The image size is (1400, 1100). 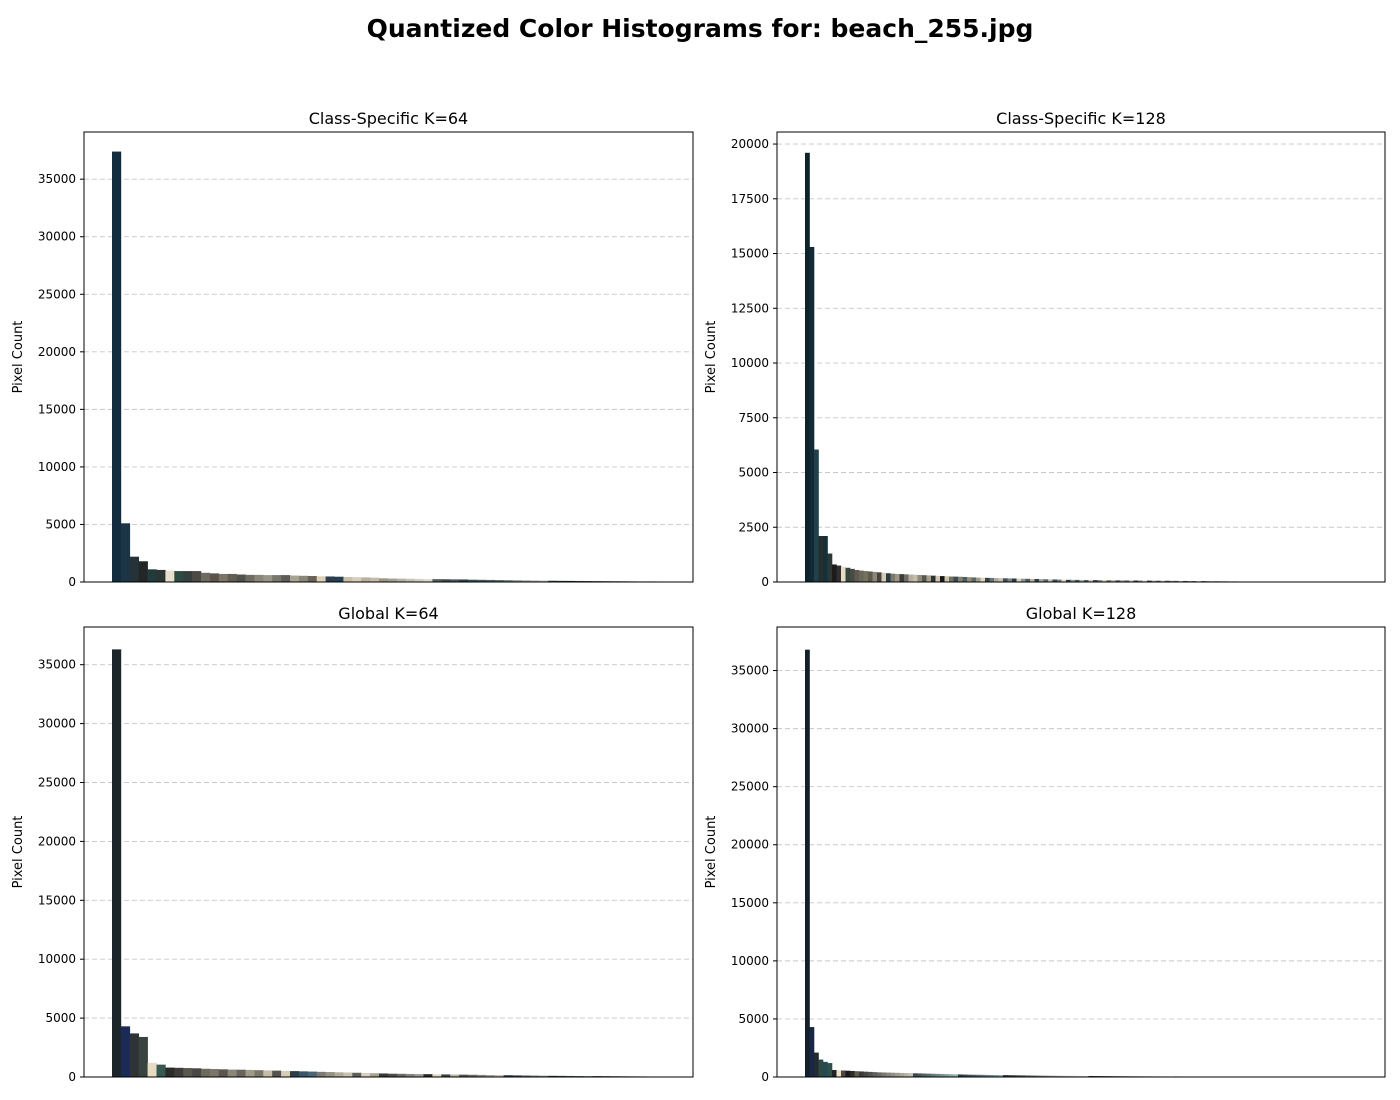 What do you see at coordinates (750, 845) in the screenshot?
I see `y-tick-label: 20000` at bounding box center [750, 845].